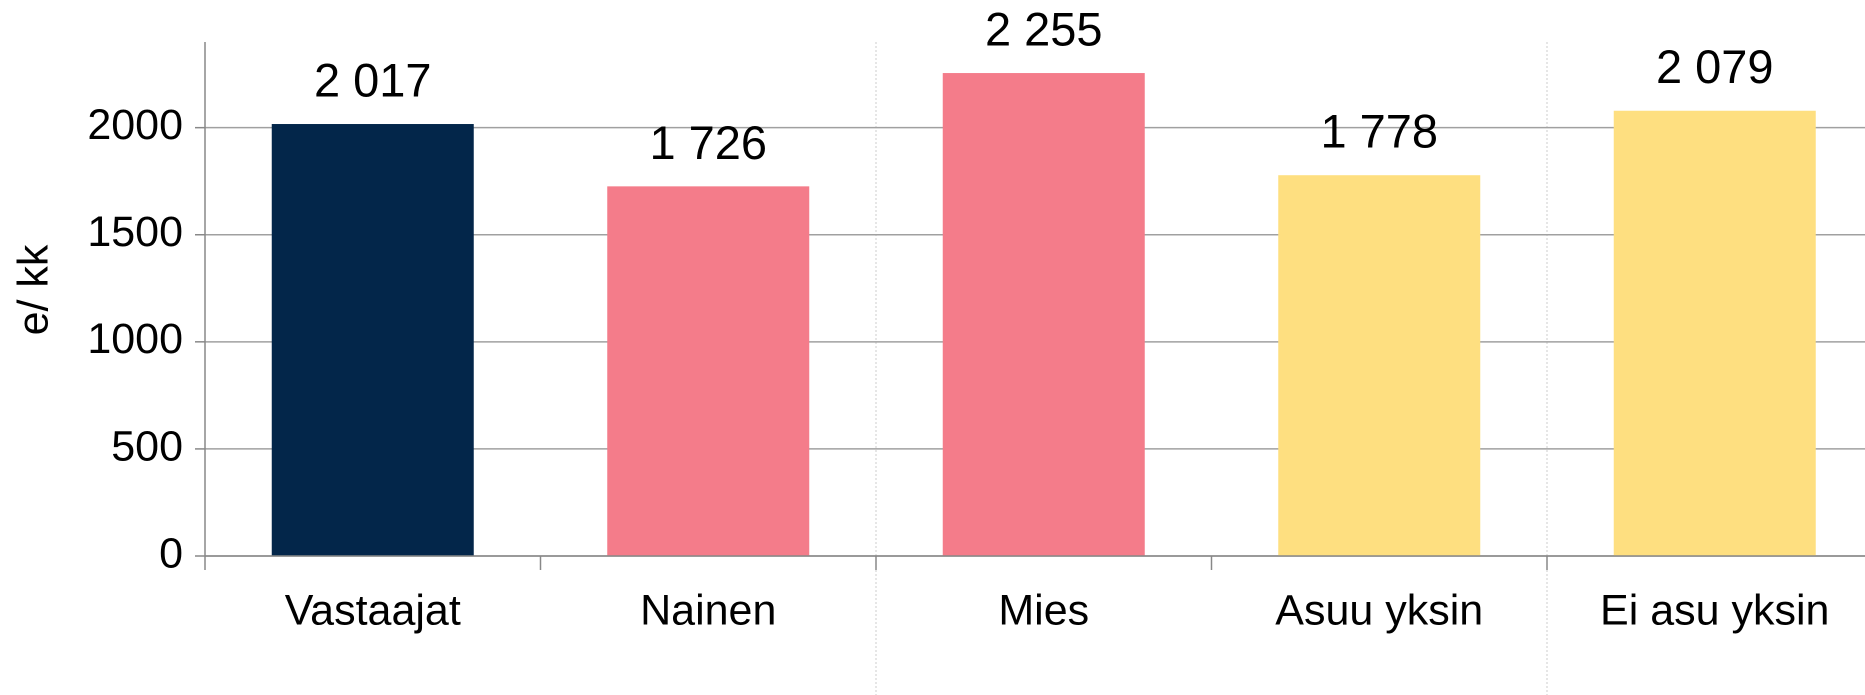  Describe the element at coordinates (135, 125) in the screenshot. I see `y-tick-label: 2000` at that location.